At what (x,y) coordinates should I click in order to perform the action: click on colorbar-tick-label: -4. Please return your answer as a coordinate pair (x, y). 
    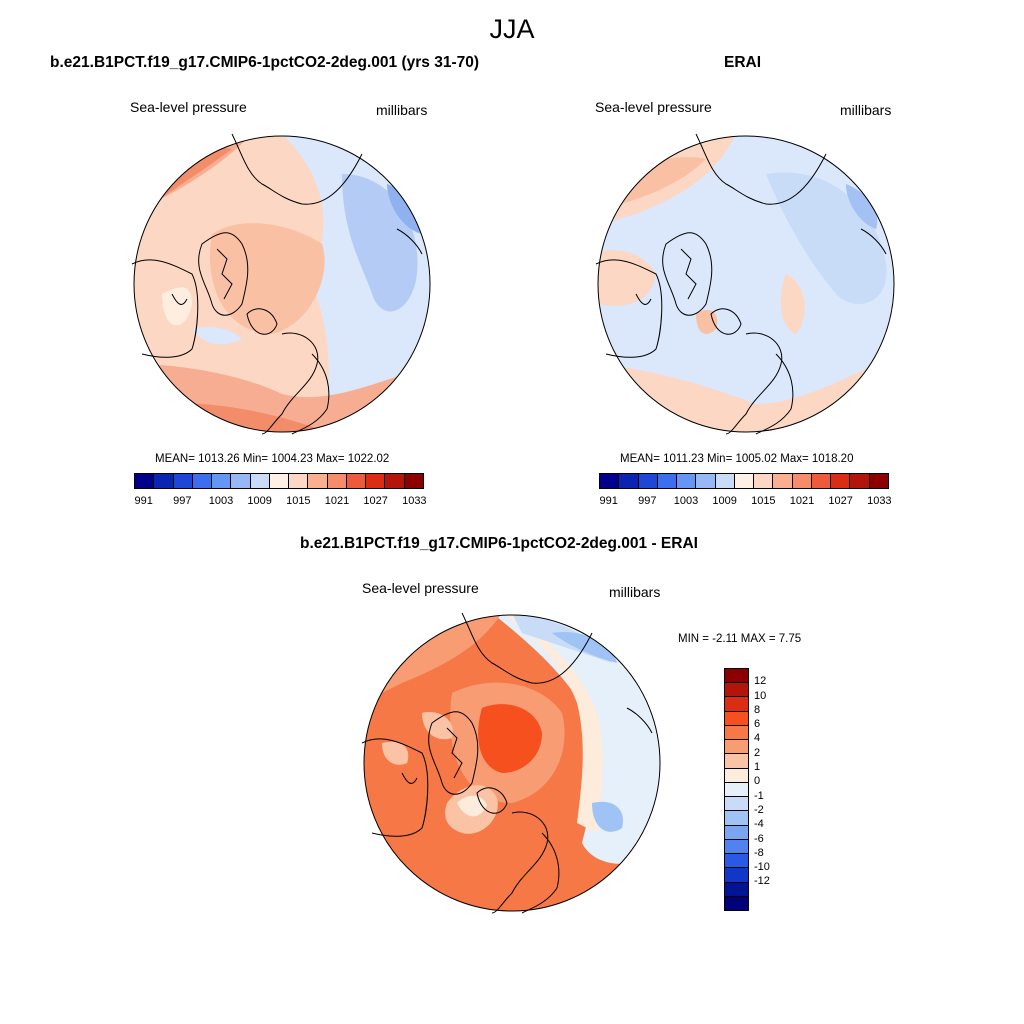
    Looking at the image, I should click on (759, 824).